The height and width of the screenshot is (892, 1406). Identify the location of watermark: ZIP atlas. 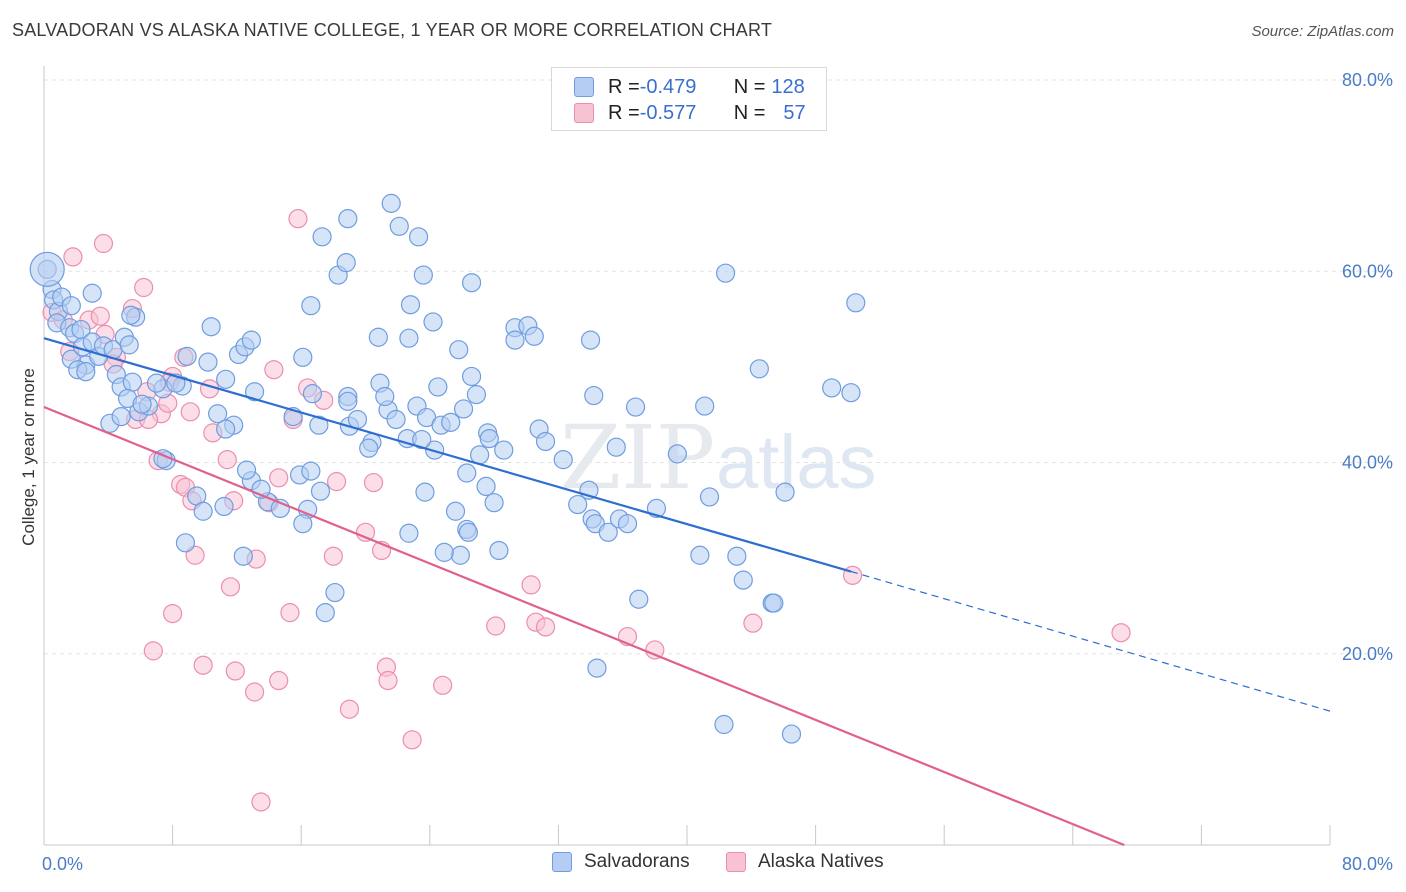
(718, 457).